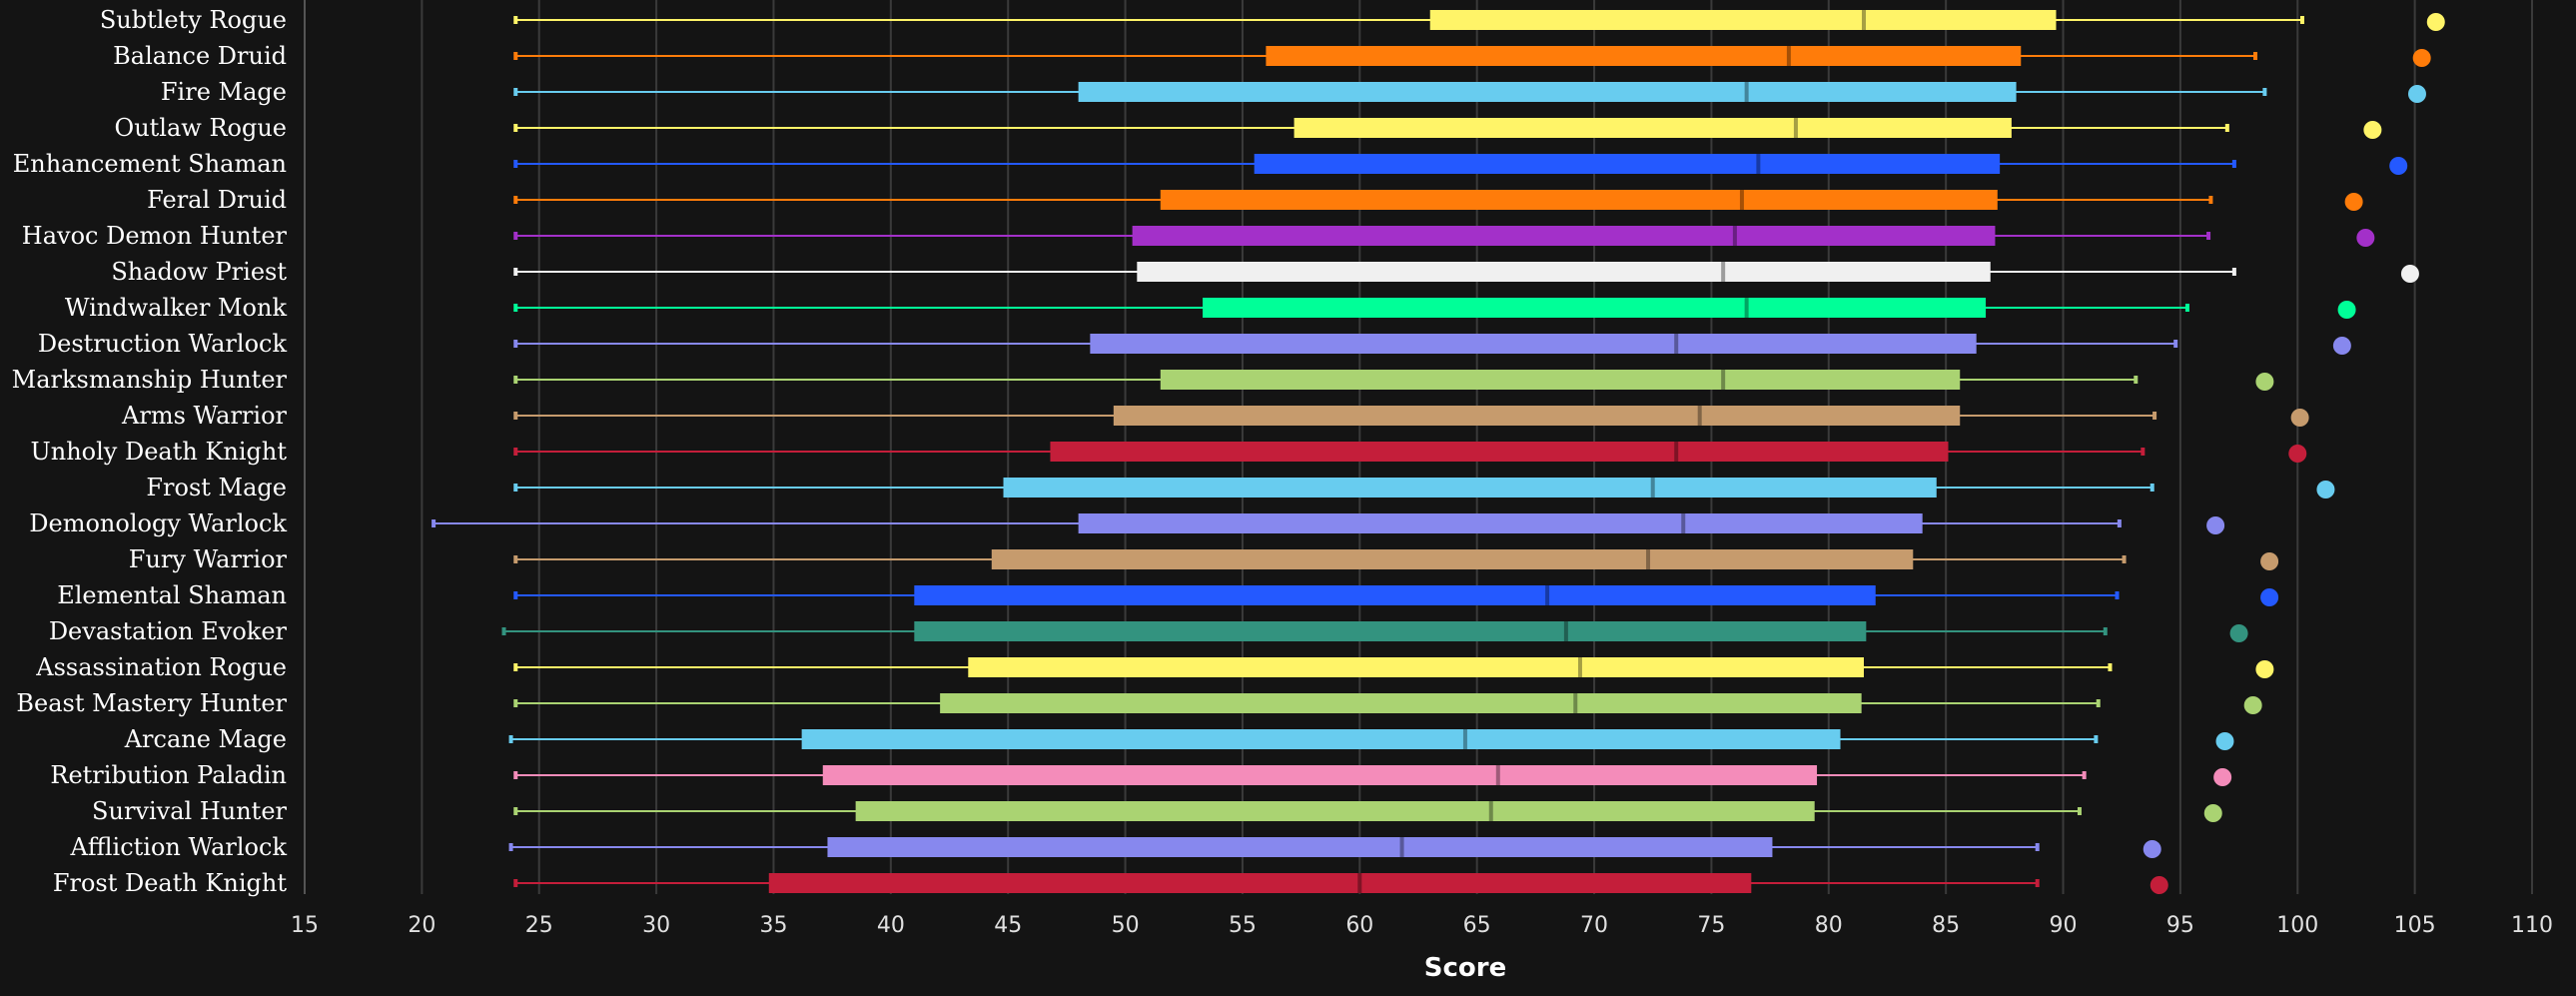 The image size is (2576, 996). Describe the element at coordinates (168, 631) in the screenshot. I see `category-label: Devastation Evoker` at that location.